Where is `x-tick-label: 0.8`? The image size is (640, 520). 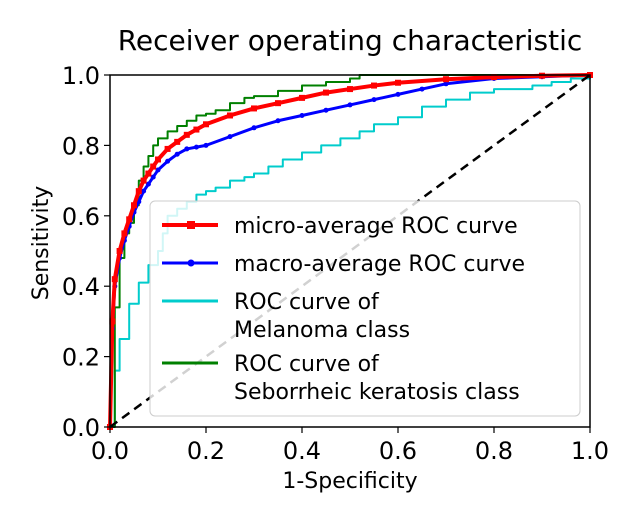
x-tick-label: 0.8 is located at coordinates (494, 451).